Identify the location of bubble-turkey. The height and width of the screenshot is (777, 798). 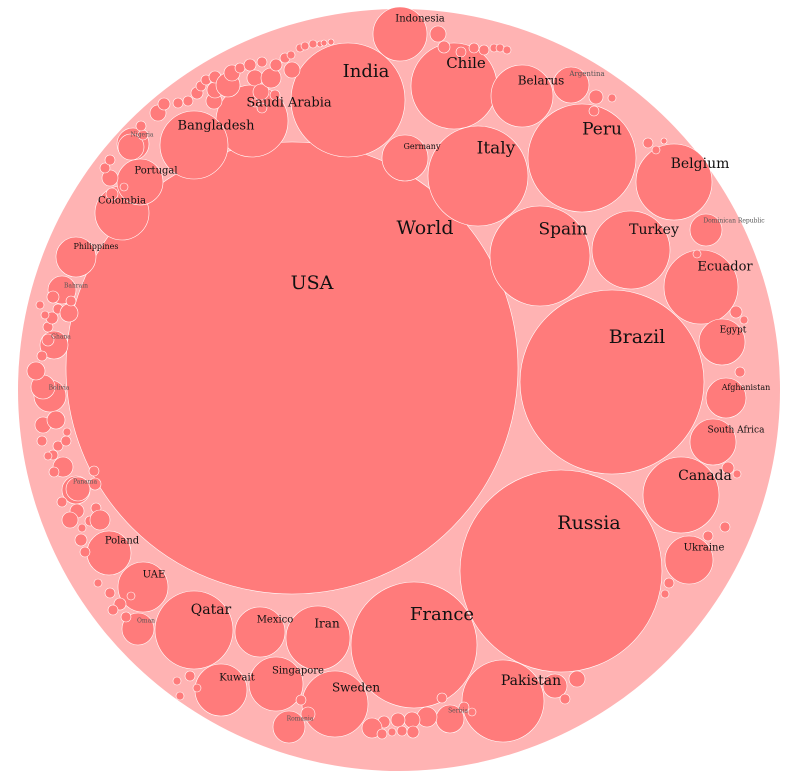
(631, 250).